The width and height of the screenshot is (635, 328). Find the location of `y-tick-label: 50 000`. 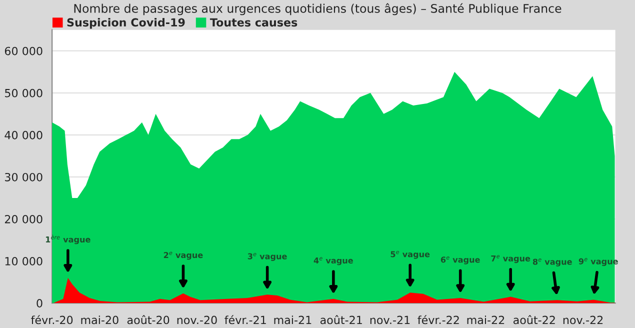

y-tick-label: 50 000 is located at coordinates (23, 93).